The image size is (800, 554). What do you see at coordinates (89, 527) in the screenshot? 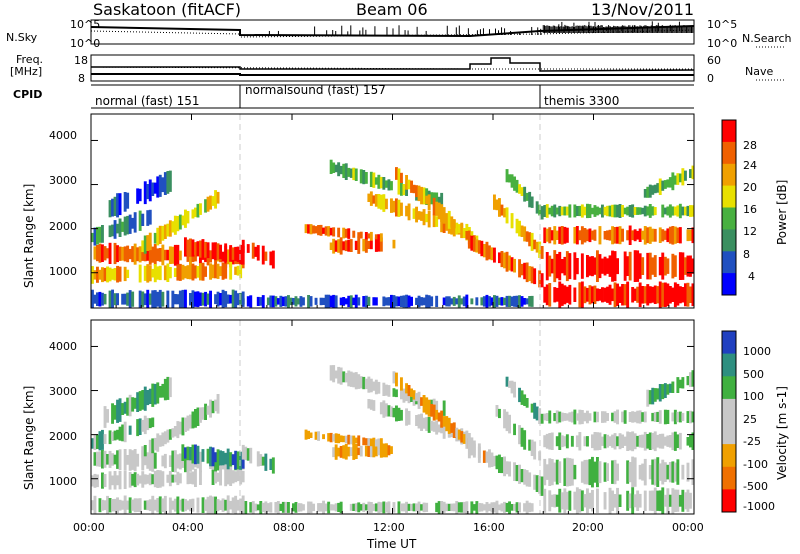
I see `time-tick: 00:00` at bounding box center [89, 527].